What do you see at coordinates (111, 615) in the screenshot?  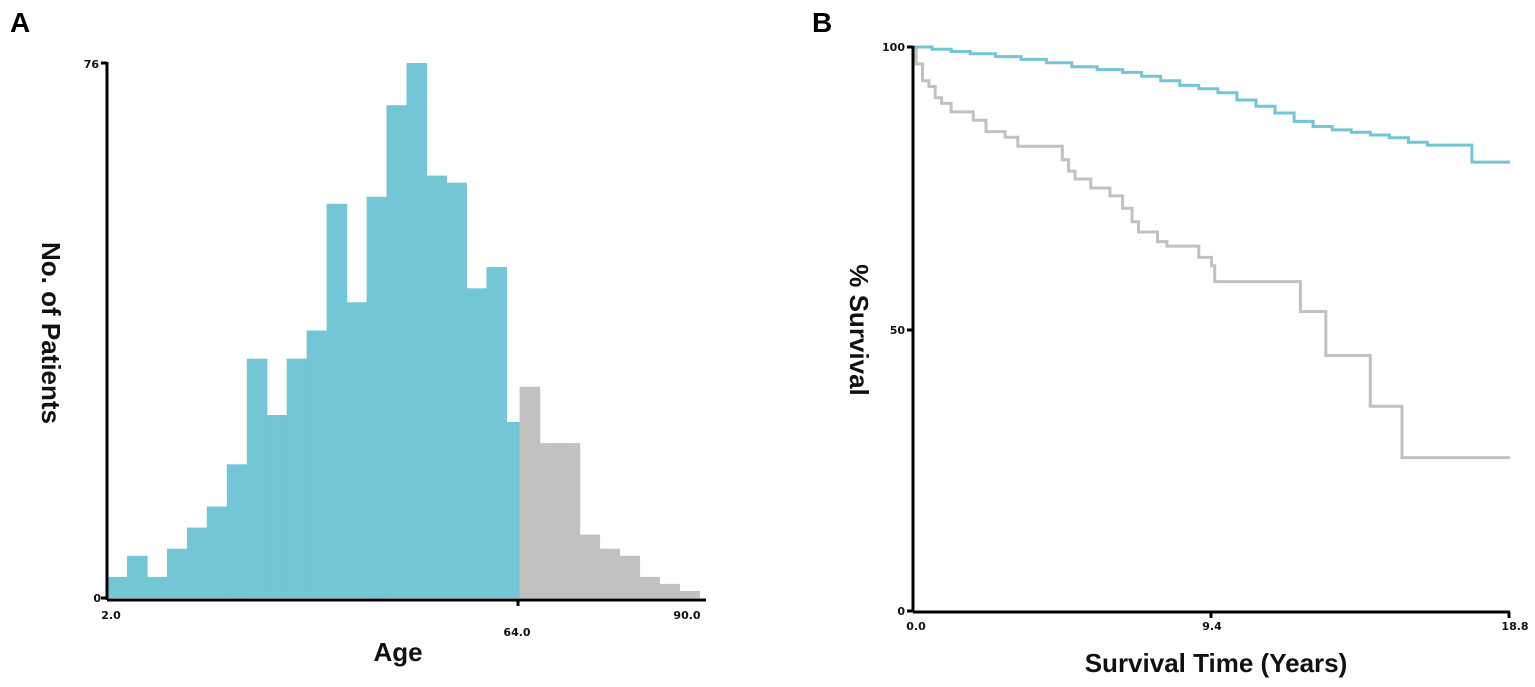 I see `histogram-x-tick-label-start: 2.0` at bounding box center [111, 615].